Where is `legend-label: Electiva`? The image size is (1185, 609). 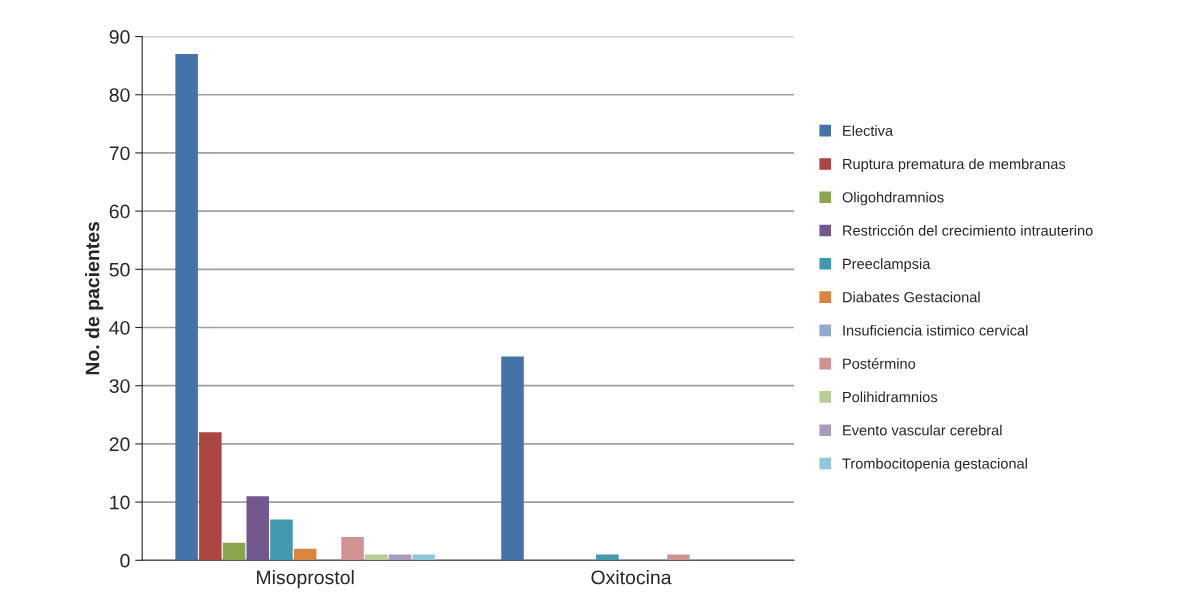 legend-label: Electiva is located at coordinates (868, 130).